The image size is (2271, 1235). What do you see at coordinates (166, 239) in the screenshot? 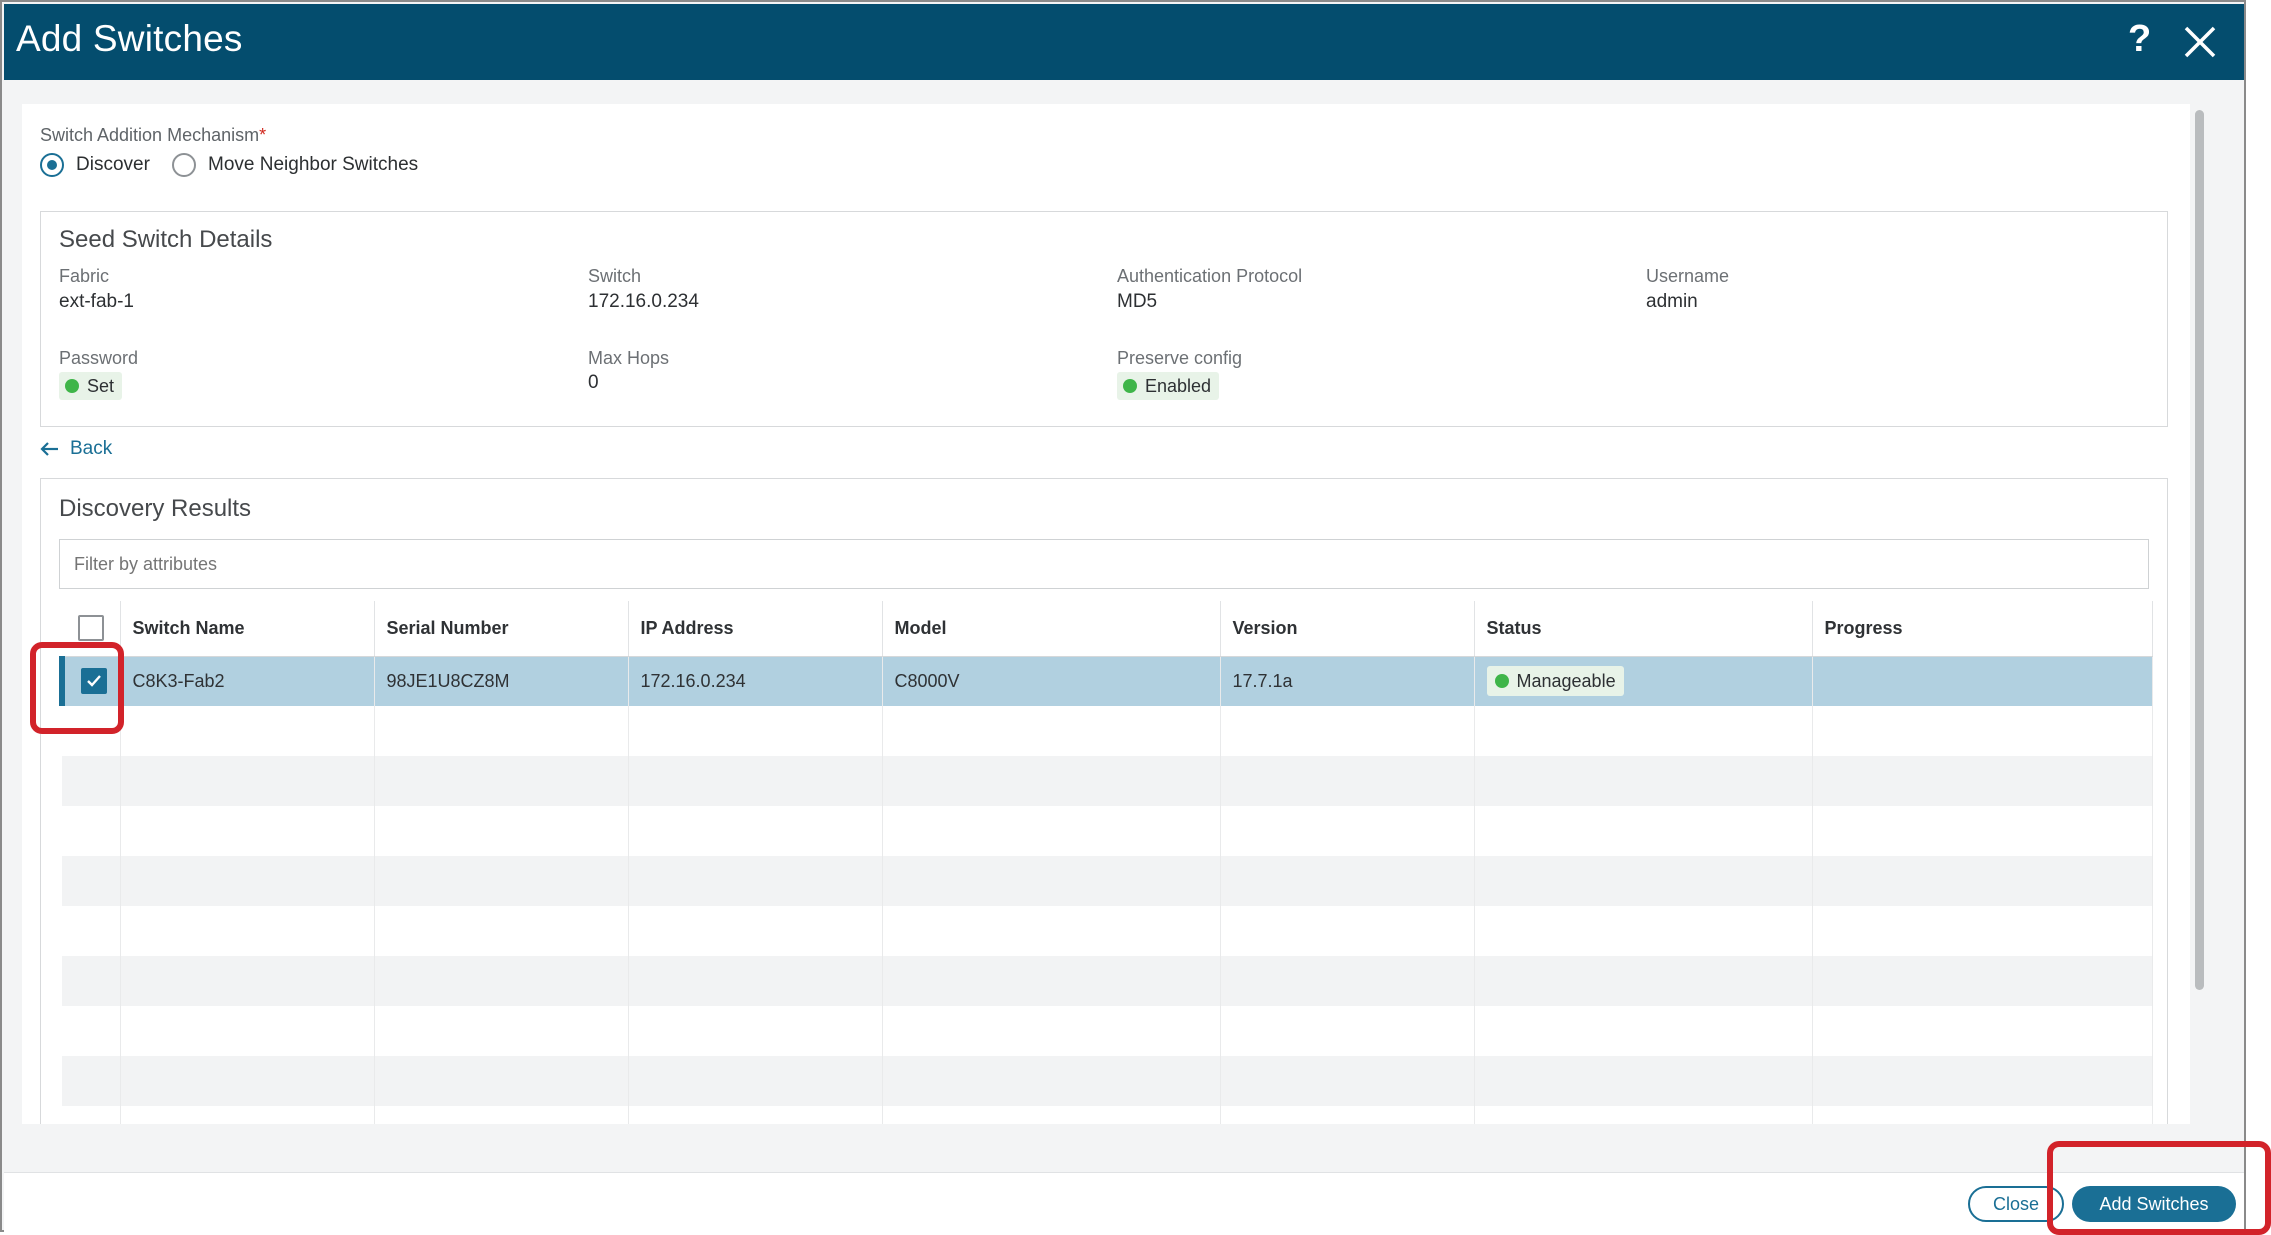
I see `seed-panel-title: Seed Switch Details` at bounding box center [166, 239].